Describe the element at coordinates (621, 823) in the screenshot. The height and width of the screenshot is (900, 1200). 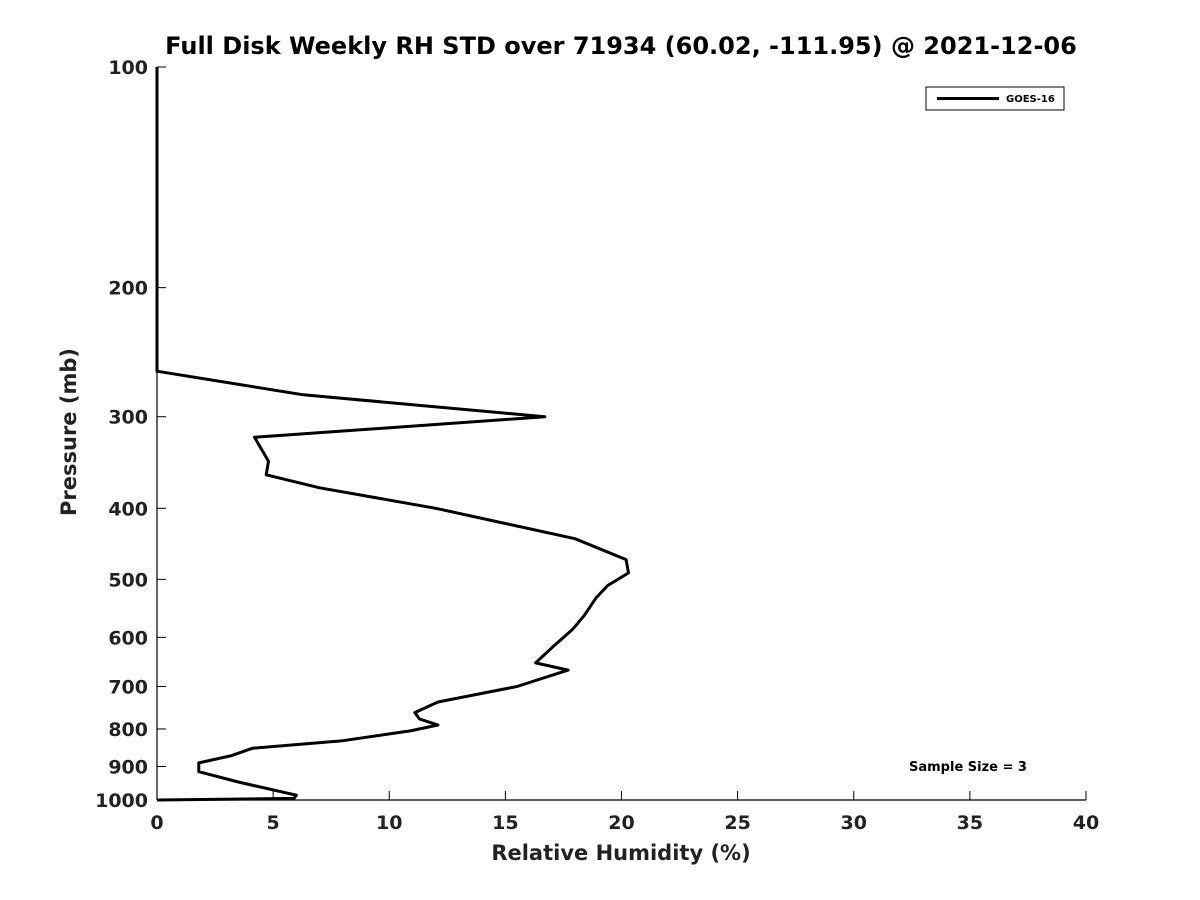
I see `x-tick-label: 20` at that location.